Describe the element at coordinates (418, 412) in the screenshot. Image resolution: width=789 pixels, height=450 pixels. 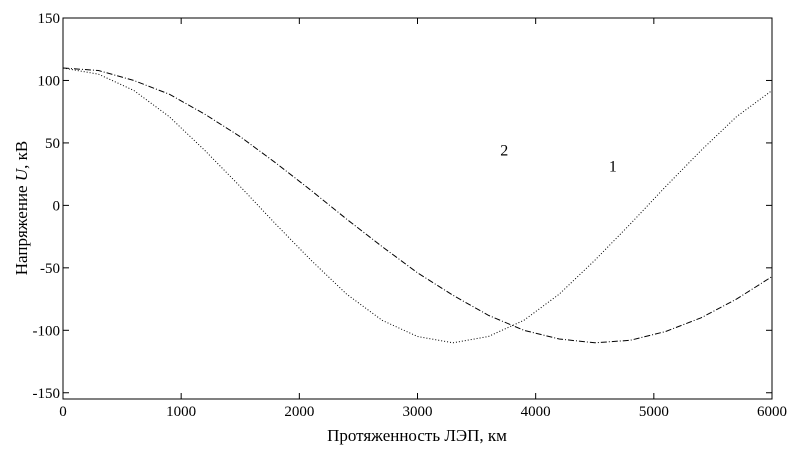
I see `x-tick-label: 3000` at that location.